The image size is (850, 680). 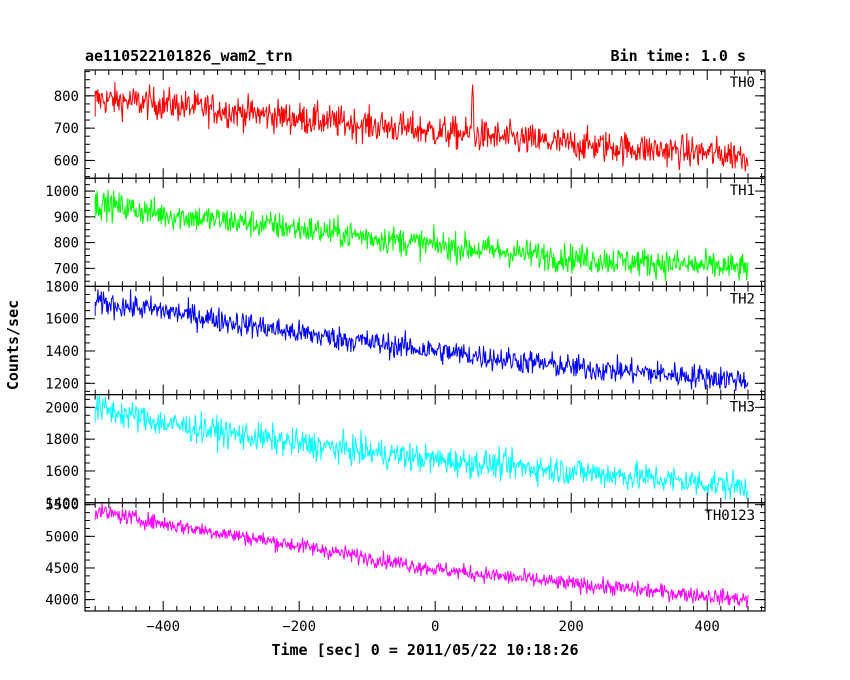 What do you see at coordinates (707, 627) in the screenshot?
I see `x-tick-label: 400` at bounding box center [707, 627].